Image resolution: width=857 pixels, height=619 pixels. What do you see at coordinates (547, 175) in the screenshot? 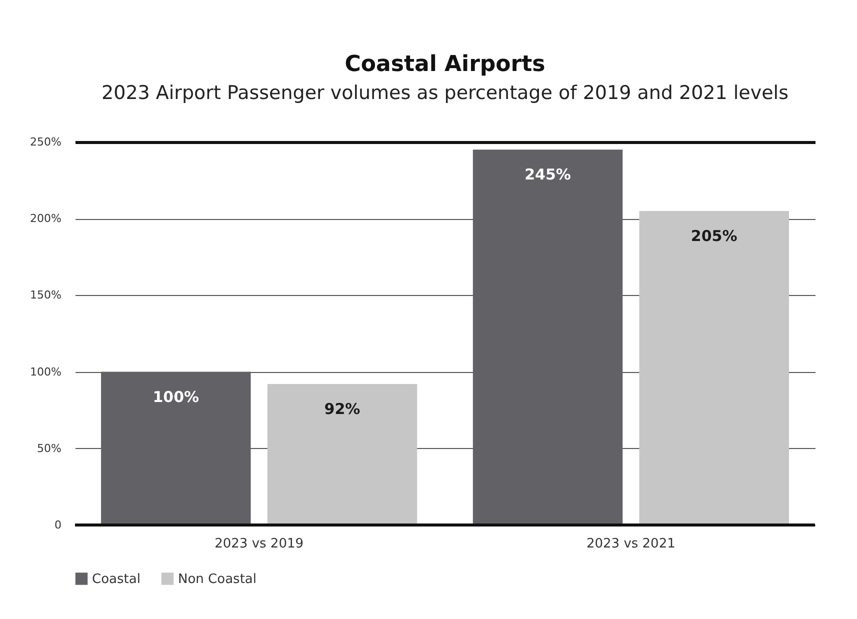
I see `data-label: 245%` at bounding box center [547, 175].